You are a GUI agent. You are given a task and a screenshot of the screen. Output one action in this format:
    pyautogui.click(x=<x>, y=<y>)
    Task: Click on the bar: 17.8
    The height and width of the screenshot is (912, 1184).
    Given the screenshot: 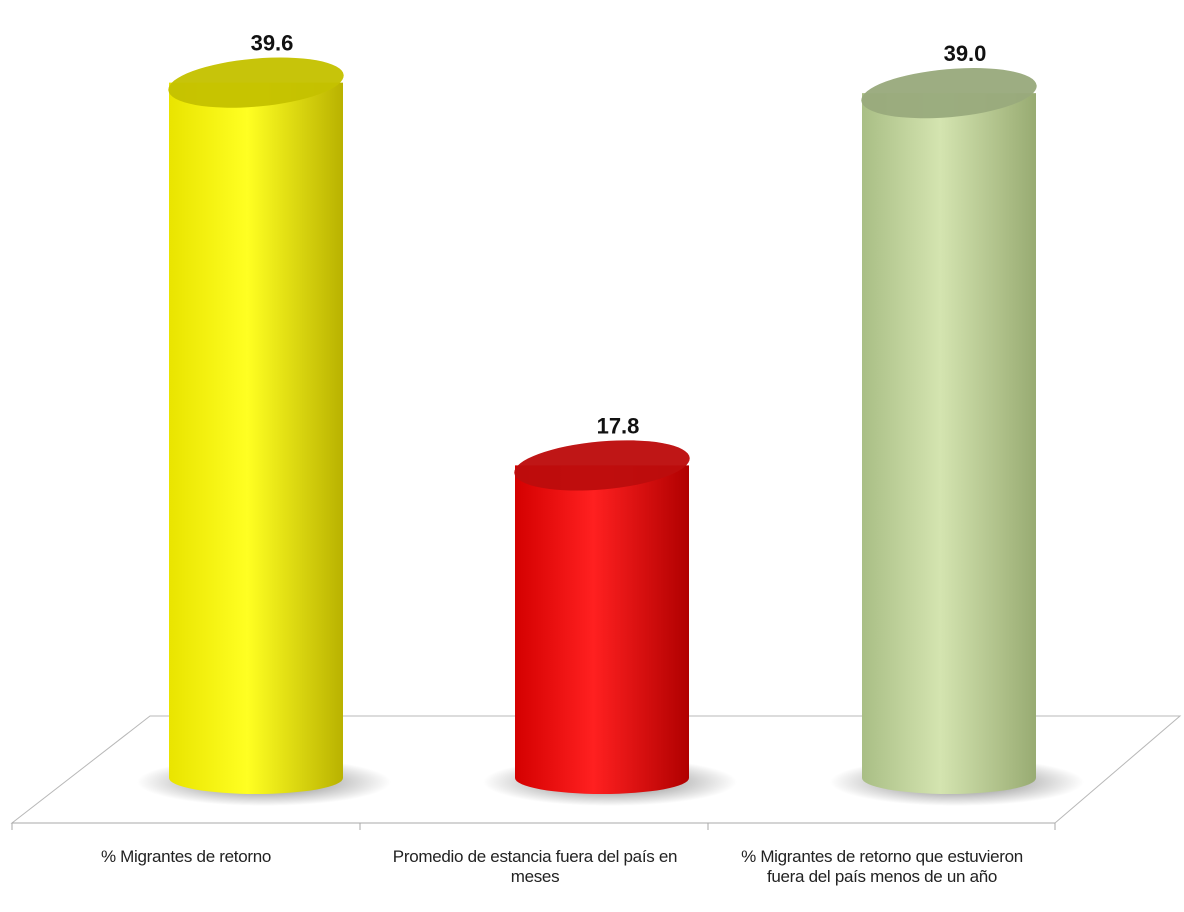 What is the action you would take?
    pyautogui.click(x=610, y=609)
    